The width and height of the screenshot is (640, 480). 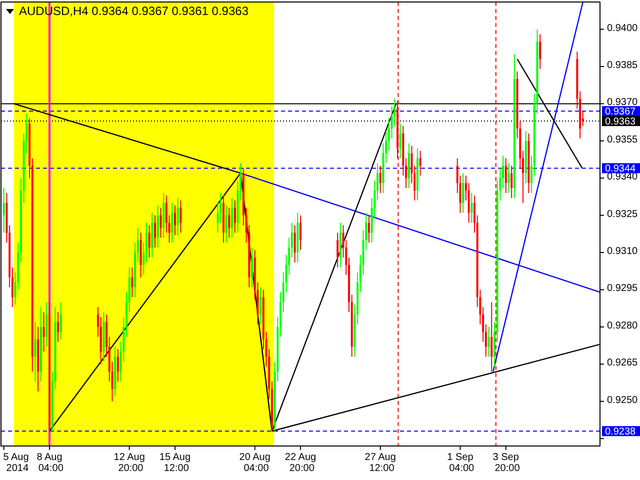 What do you see at coordinates (620, 122) in the screenshot?
I see `ref-line-label: 0.9363` at bounding box center [620, 122].